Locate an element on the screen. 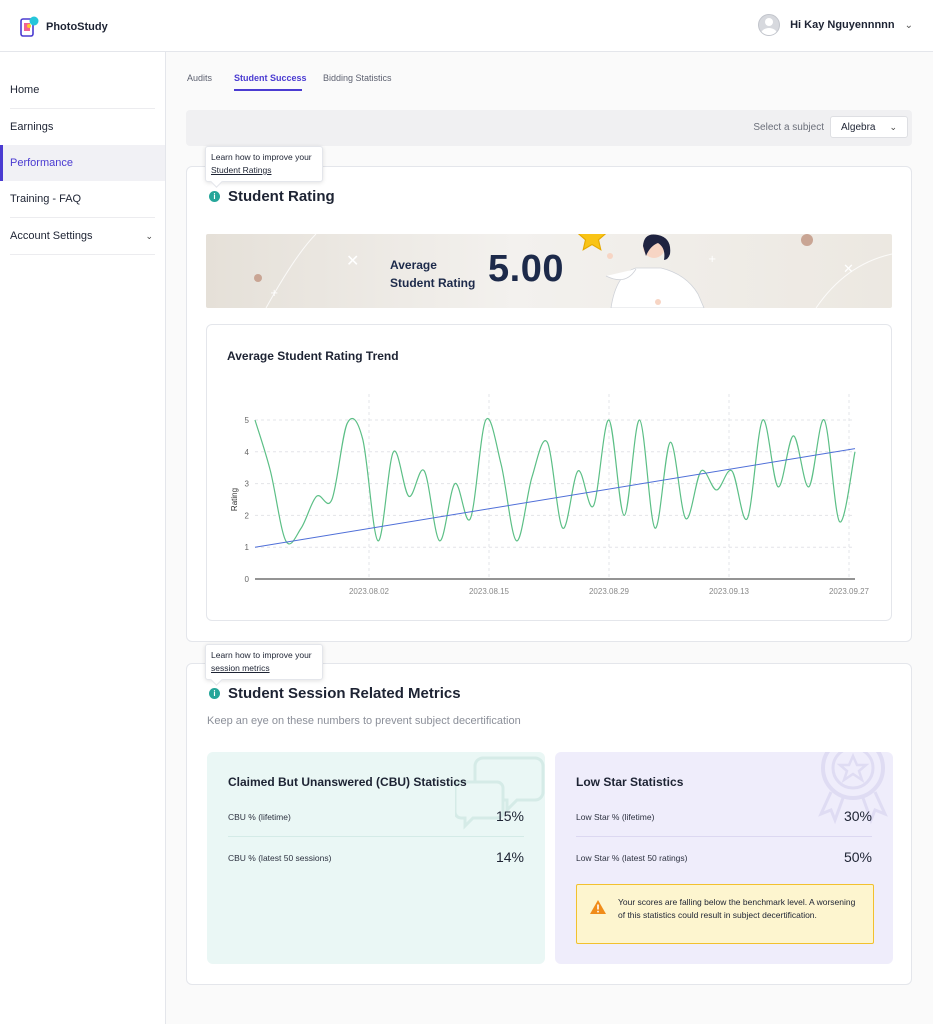  app-logo: PhotoStudy is located at coordinates (64, 27).